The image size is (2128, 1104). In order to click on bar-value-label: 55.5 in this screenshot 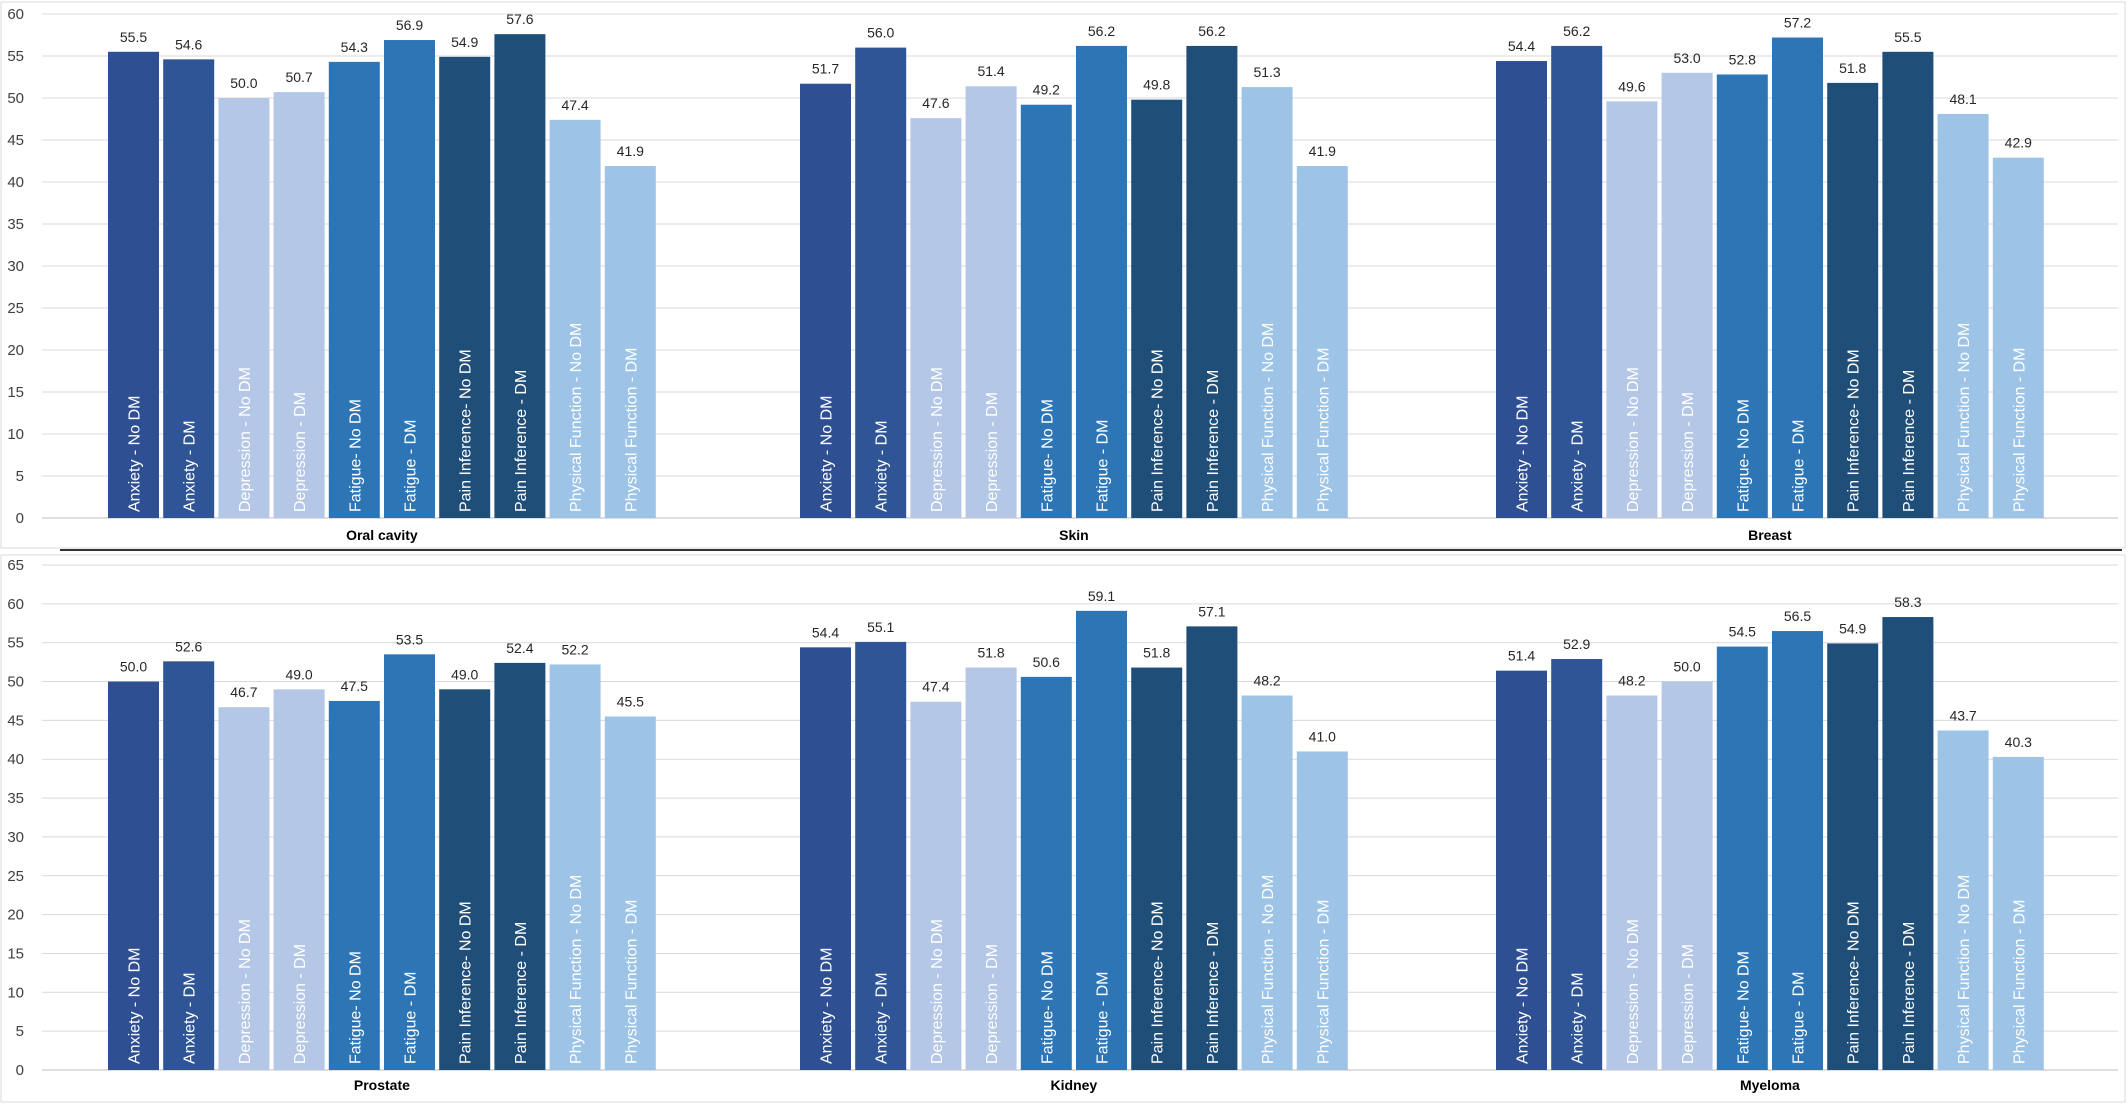, I will do `click(133, 37)`.